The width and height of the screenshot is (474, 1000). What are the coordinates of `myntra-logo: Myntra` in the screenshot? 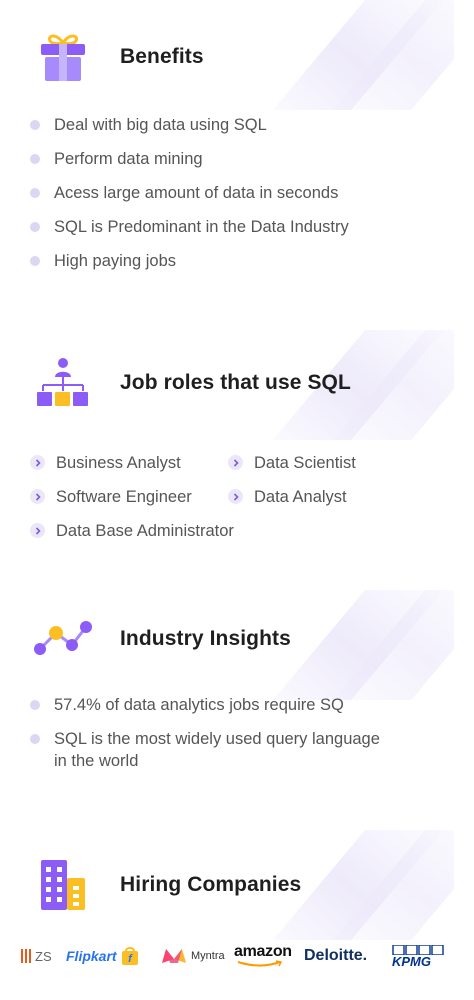 It's located at (192, 956).